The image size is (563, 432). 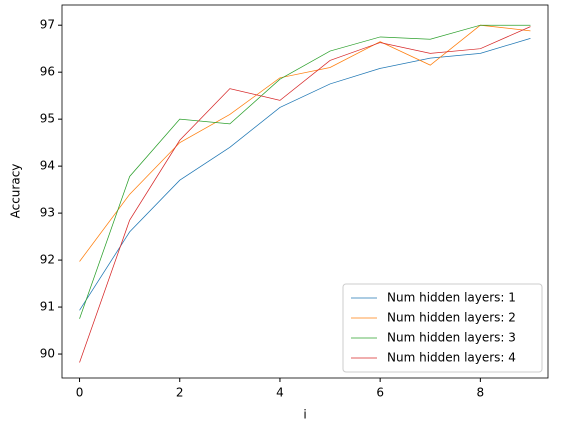 What do you see at coordinates (47, 260) in the screenshot?
I see `y-tick-label: 92` at bounding box center [47, 260].